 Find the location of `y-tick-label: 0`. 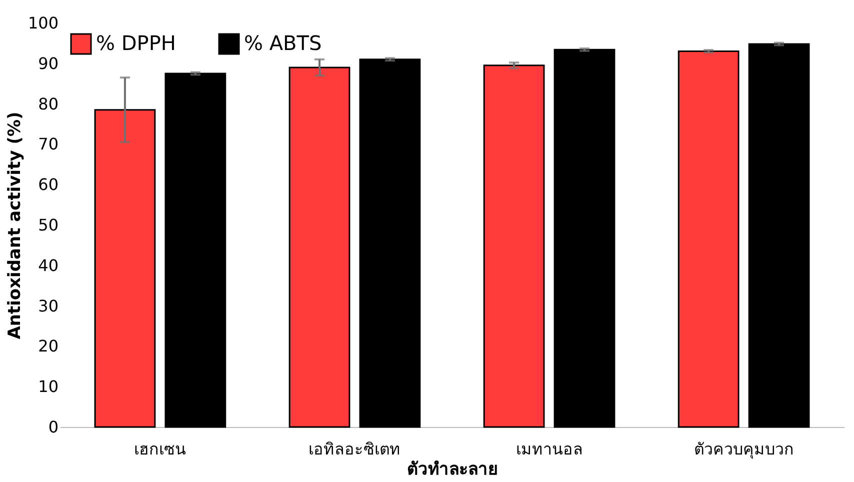

y-tick-label: 0 is located at coordinates (53, 427).